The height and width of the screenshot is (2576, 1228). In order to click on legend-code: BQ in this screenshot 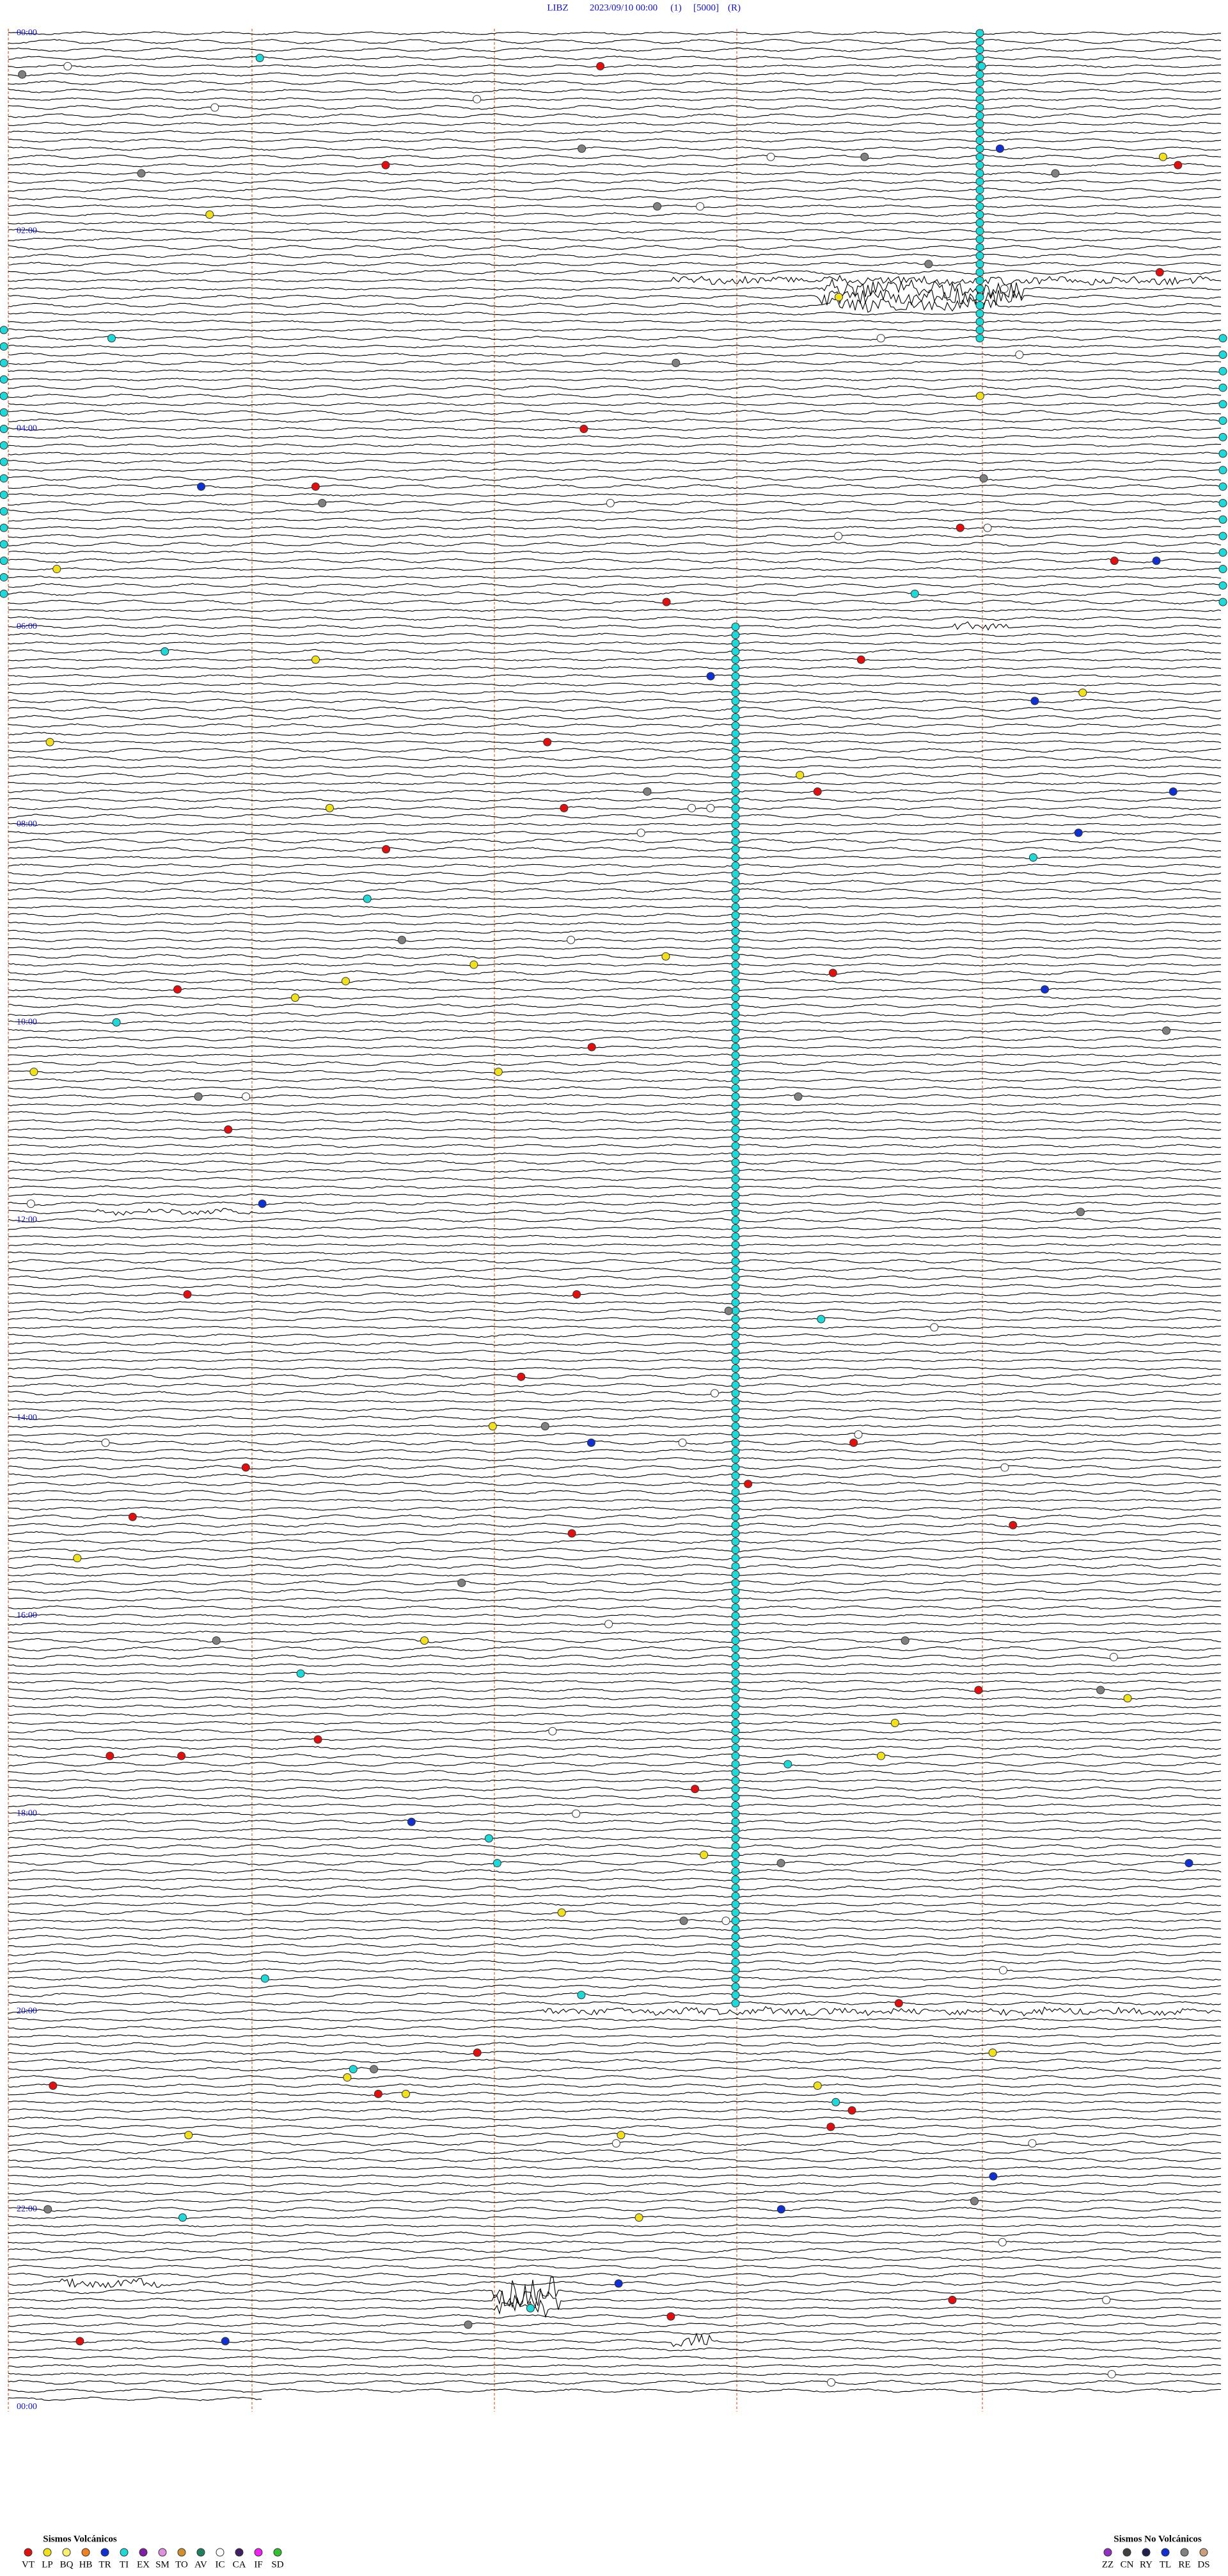, I will do `click(67, 2564)`.